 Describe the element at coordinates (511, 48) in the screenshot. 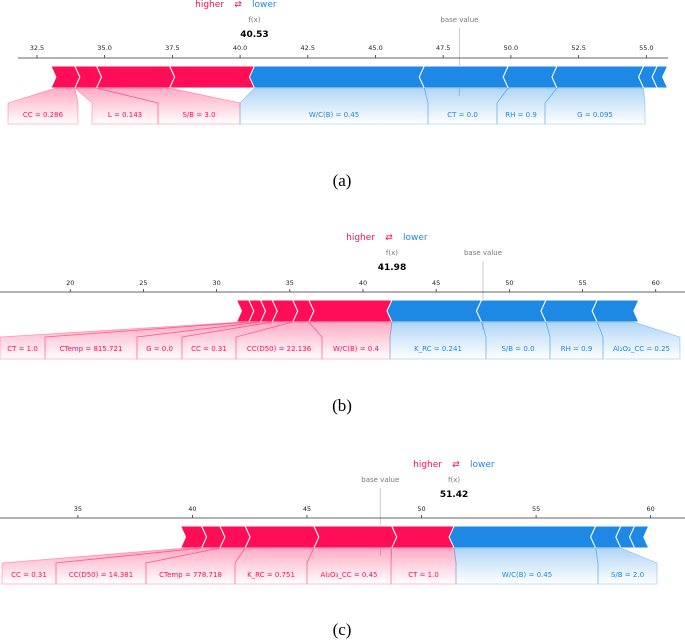

I see `x-axis-tick-label: 50.0` at that location.